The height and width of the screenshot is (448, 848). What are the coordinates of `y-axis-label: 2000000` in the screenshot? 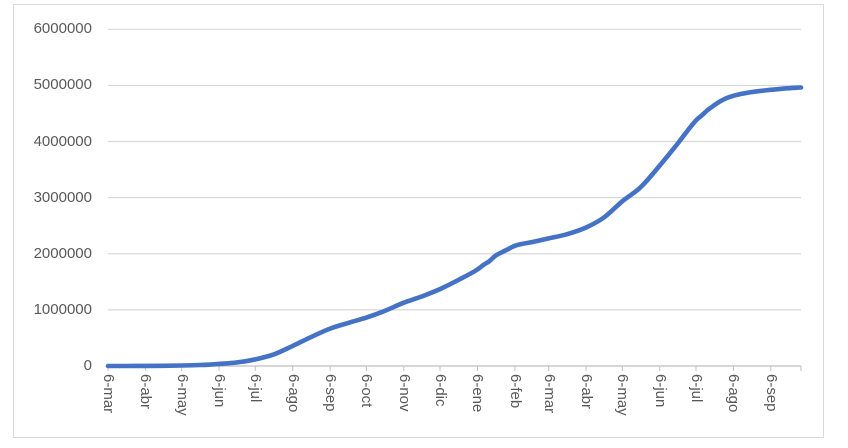 It's located at (62, 253).